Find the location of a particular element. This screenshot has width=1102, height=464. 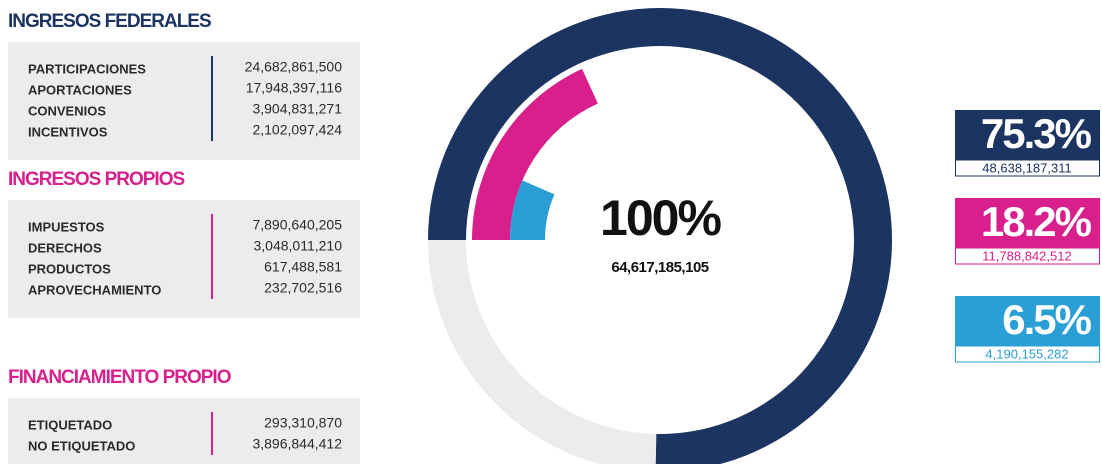

amount-label: 11,788,842,512 is located at coordinates (1026, 255).